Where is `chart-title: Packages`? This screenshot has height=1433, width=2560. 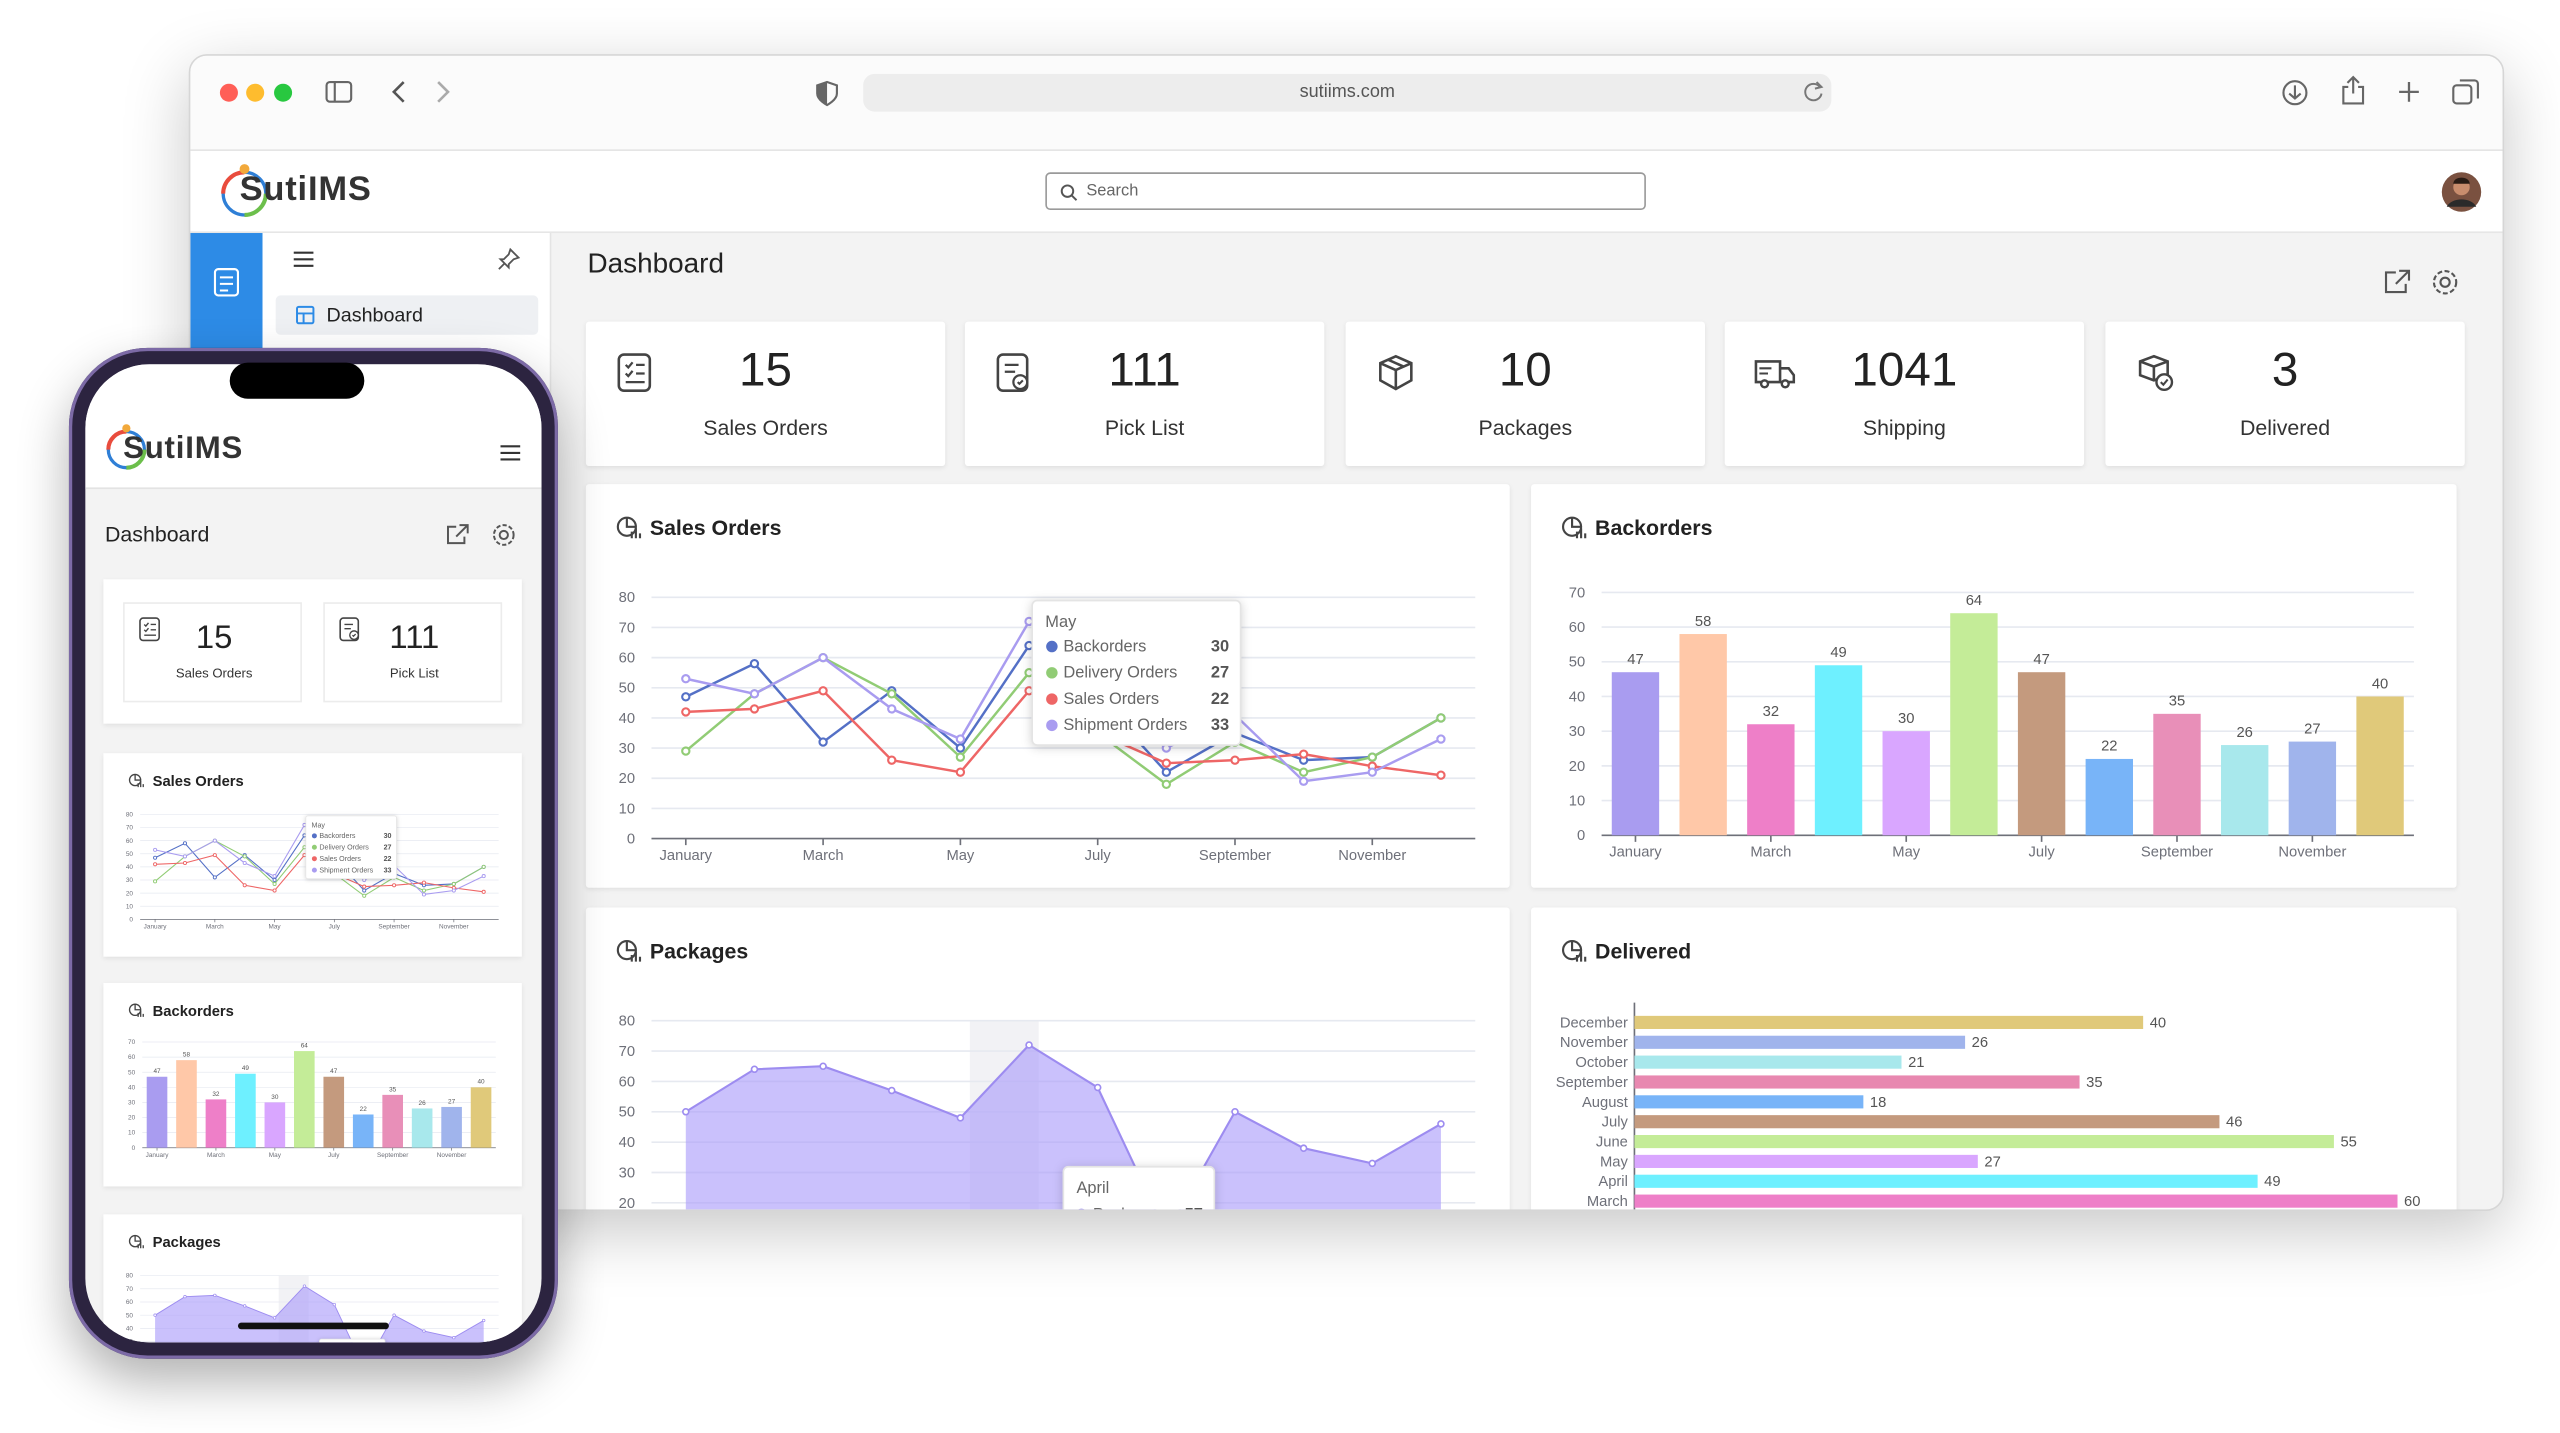 chart-title: Packages is located at coordinates (186, 1242).